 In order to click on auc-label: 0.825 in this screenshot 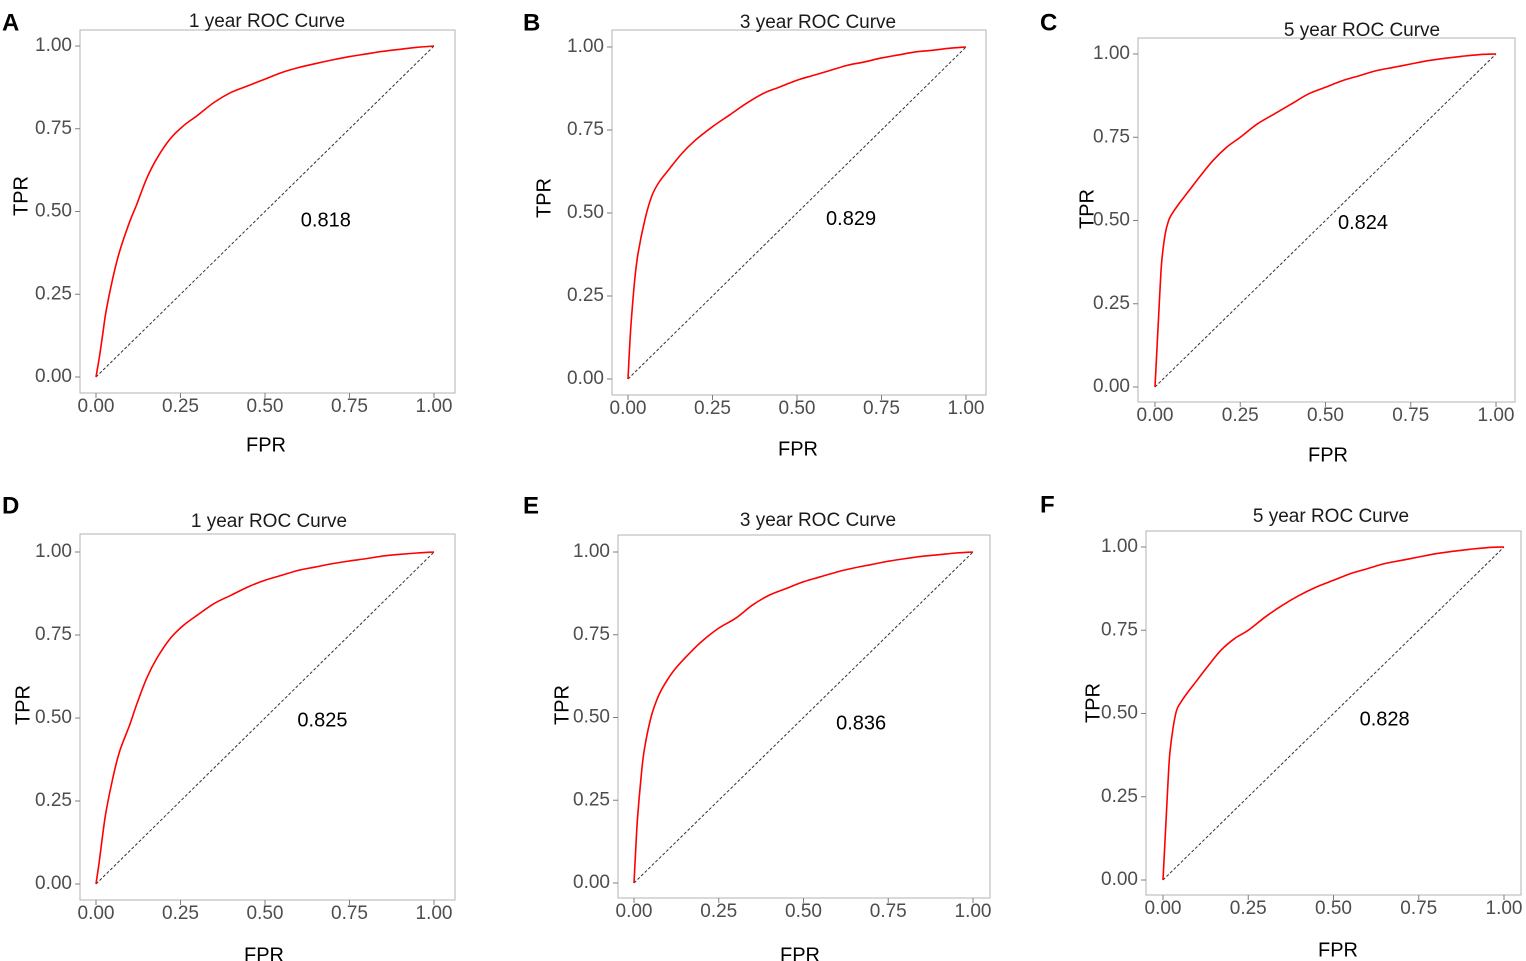, I will do `click(322, 721)`.